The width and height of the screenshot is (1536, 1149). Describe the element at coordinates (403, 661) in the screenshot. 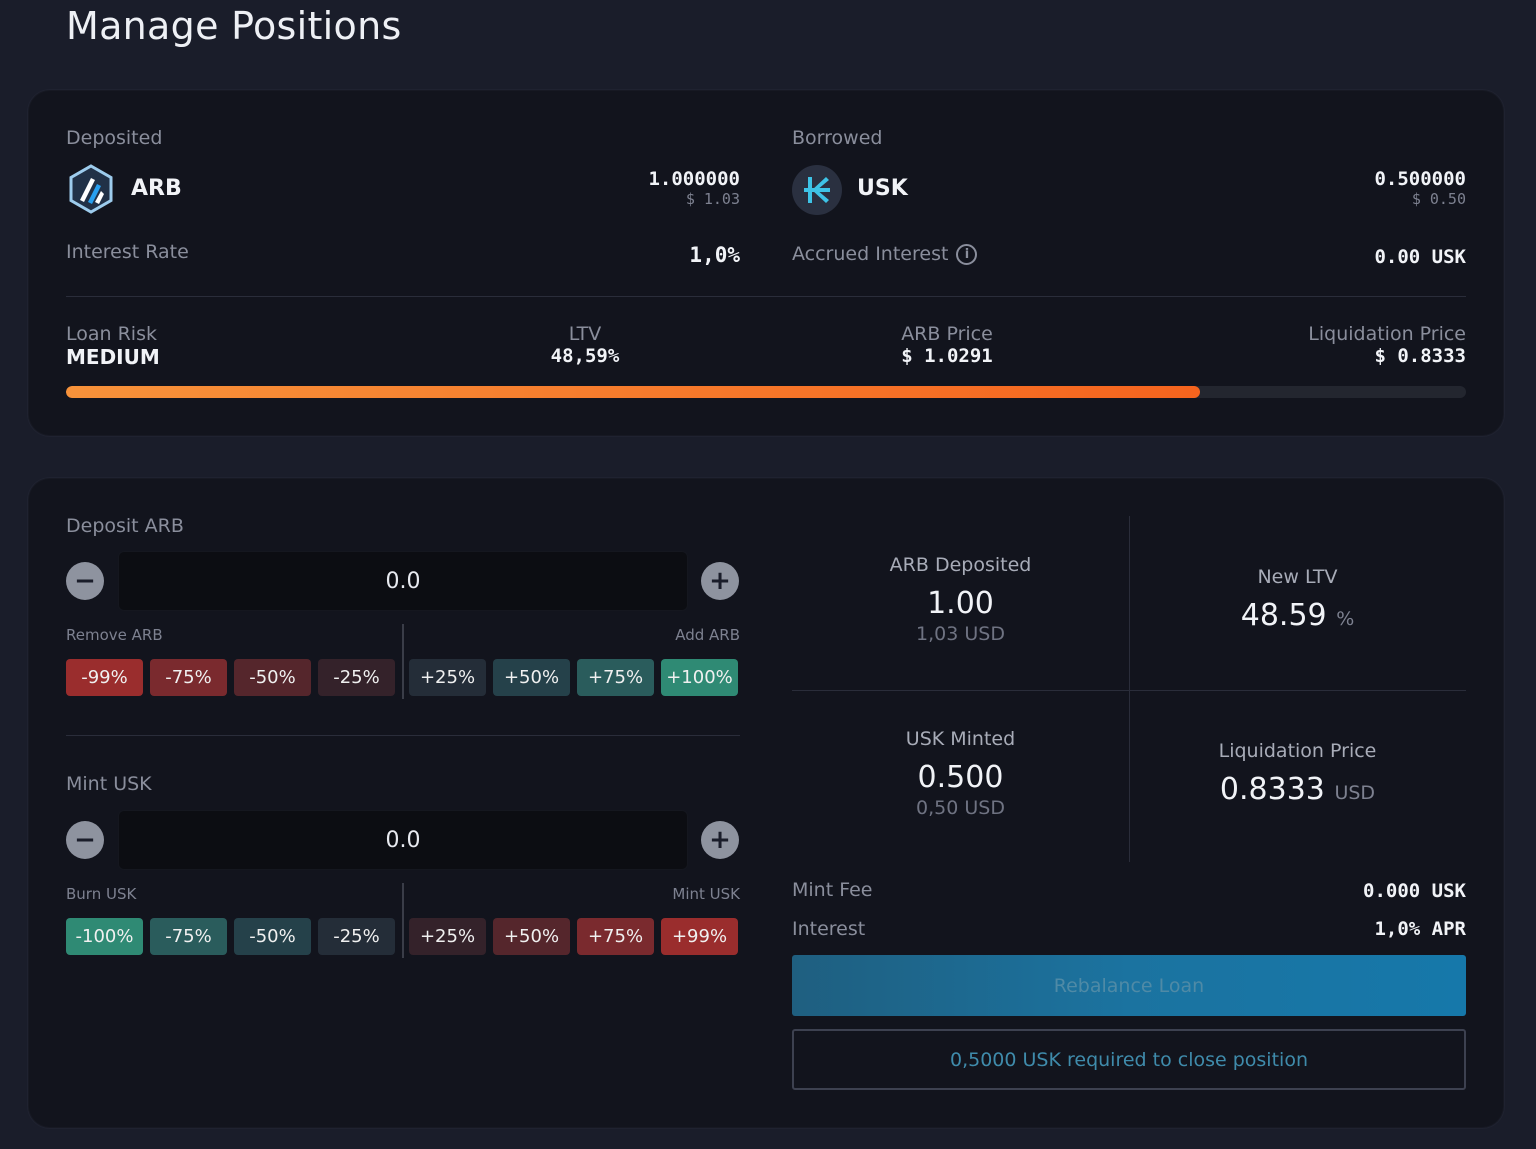

I see `deposit-separator` at that location.